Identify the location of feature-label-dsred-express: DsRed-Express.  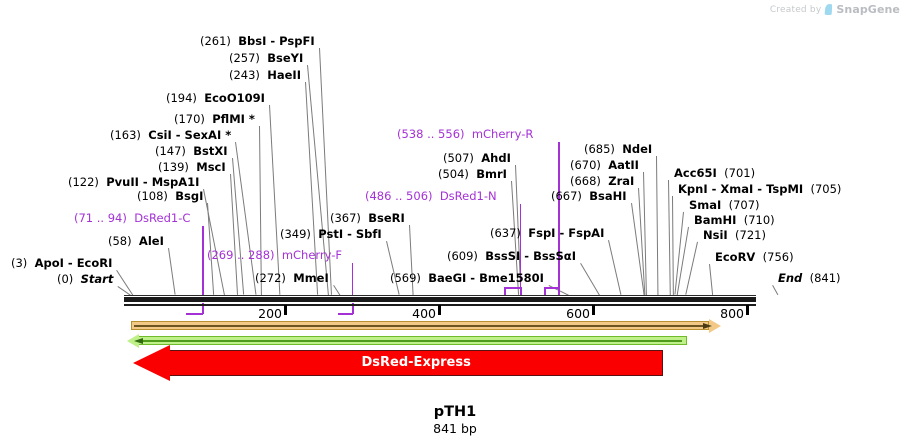
(416, 362).